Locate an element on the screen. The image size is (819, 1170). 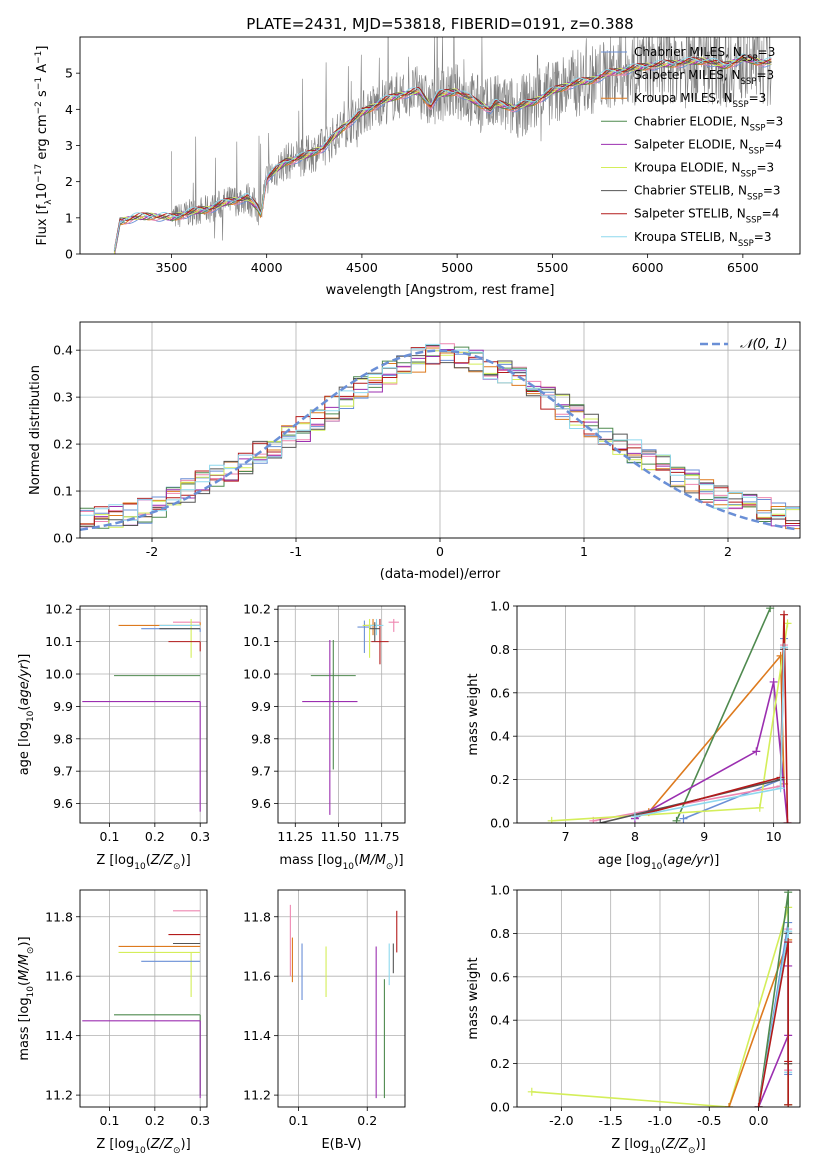
y-tick-label: 11.6 is located at coordinates (59, 976).